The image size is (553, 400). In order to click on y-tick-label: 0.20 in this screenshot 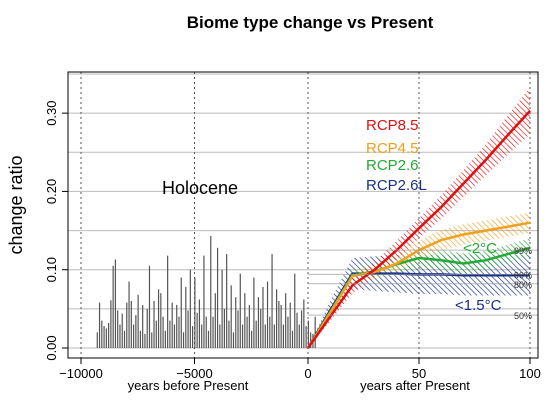, I will do `click(51, 191)`.